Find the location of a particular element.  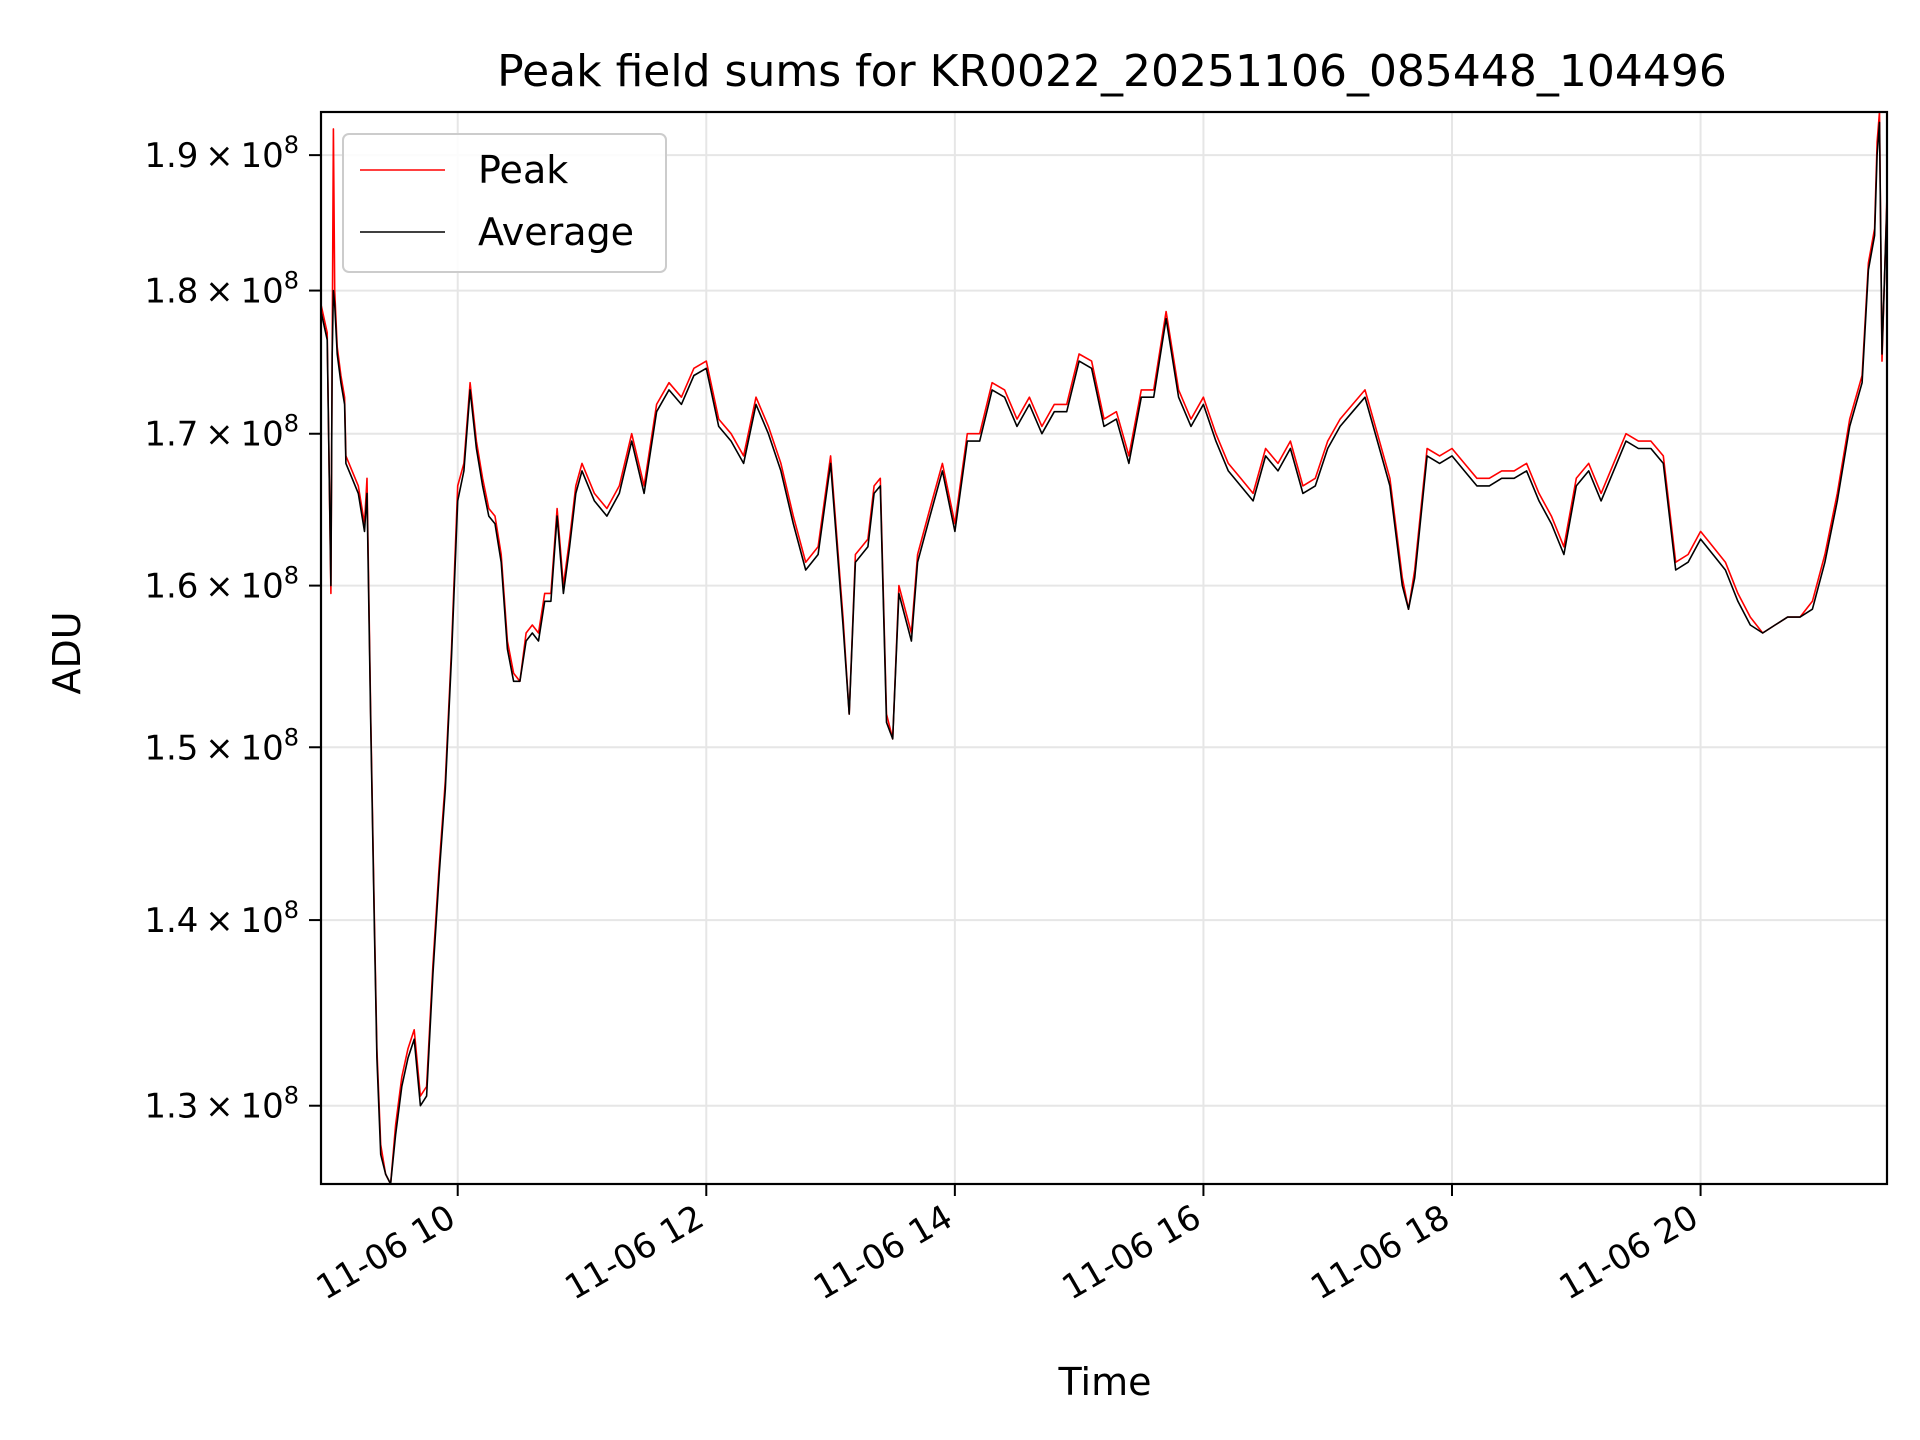

x-tick-label: 11-06 18 is located at coordinates (1380, 1252).